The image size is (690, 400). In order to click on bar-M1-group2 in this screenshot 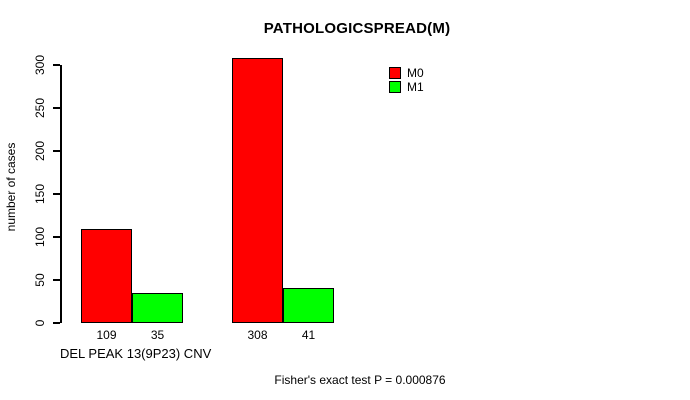, I will do `click(308, 305)`.